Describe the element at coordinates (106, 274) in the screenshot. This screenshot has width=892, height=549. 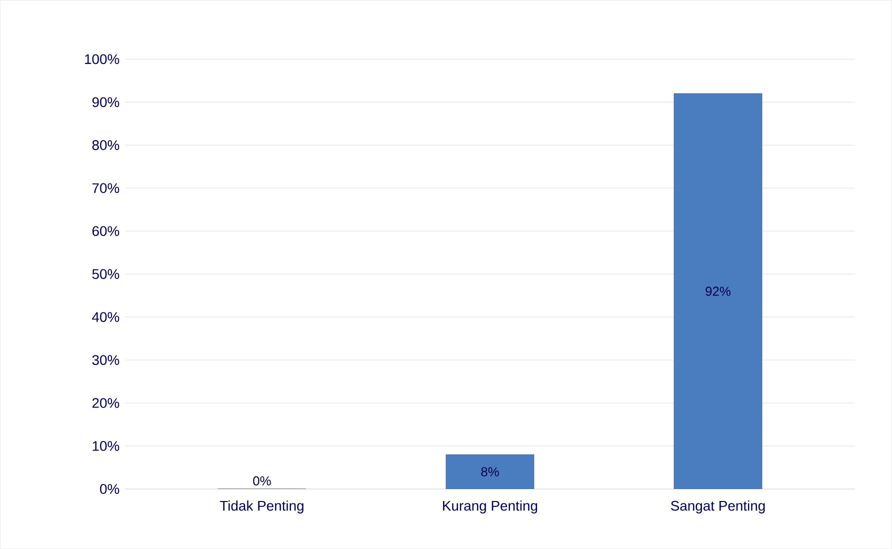
I see `y-tick-label: 50%` at that location.